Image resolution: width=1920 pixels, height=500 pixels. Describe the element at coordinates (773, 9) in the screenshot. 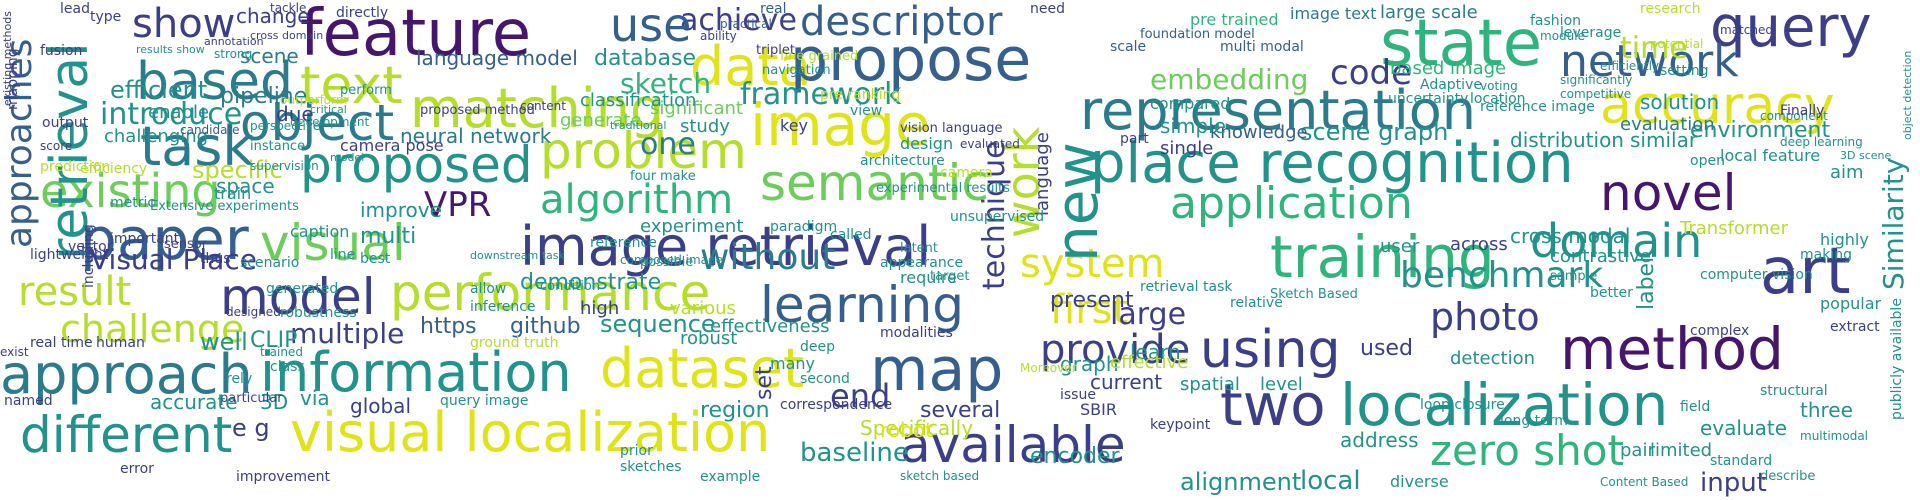

I see `word-real: real` at that location.